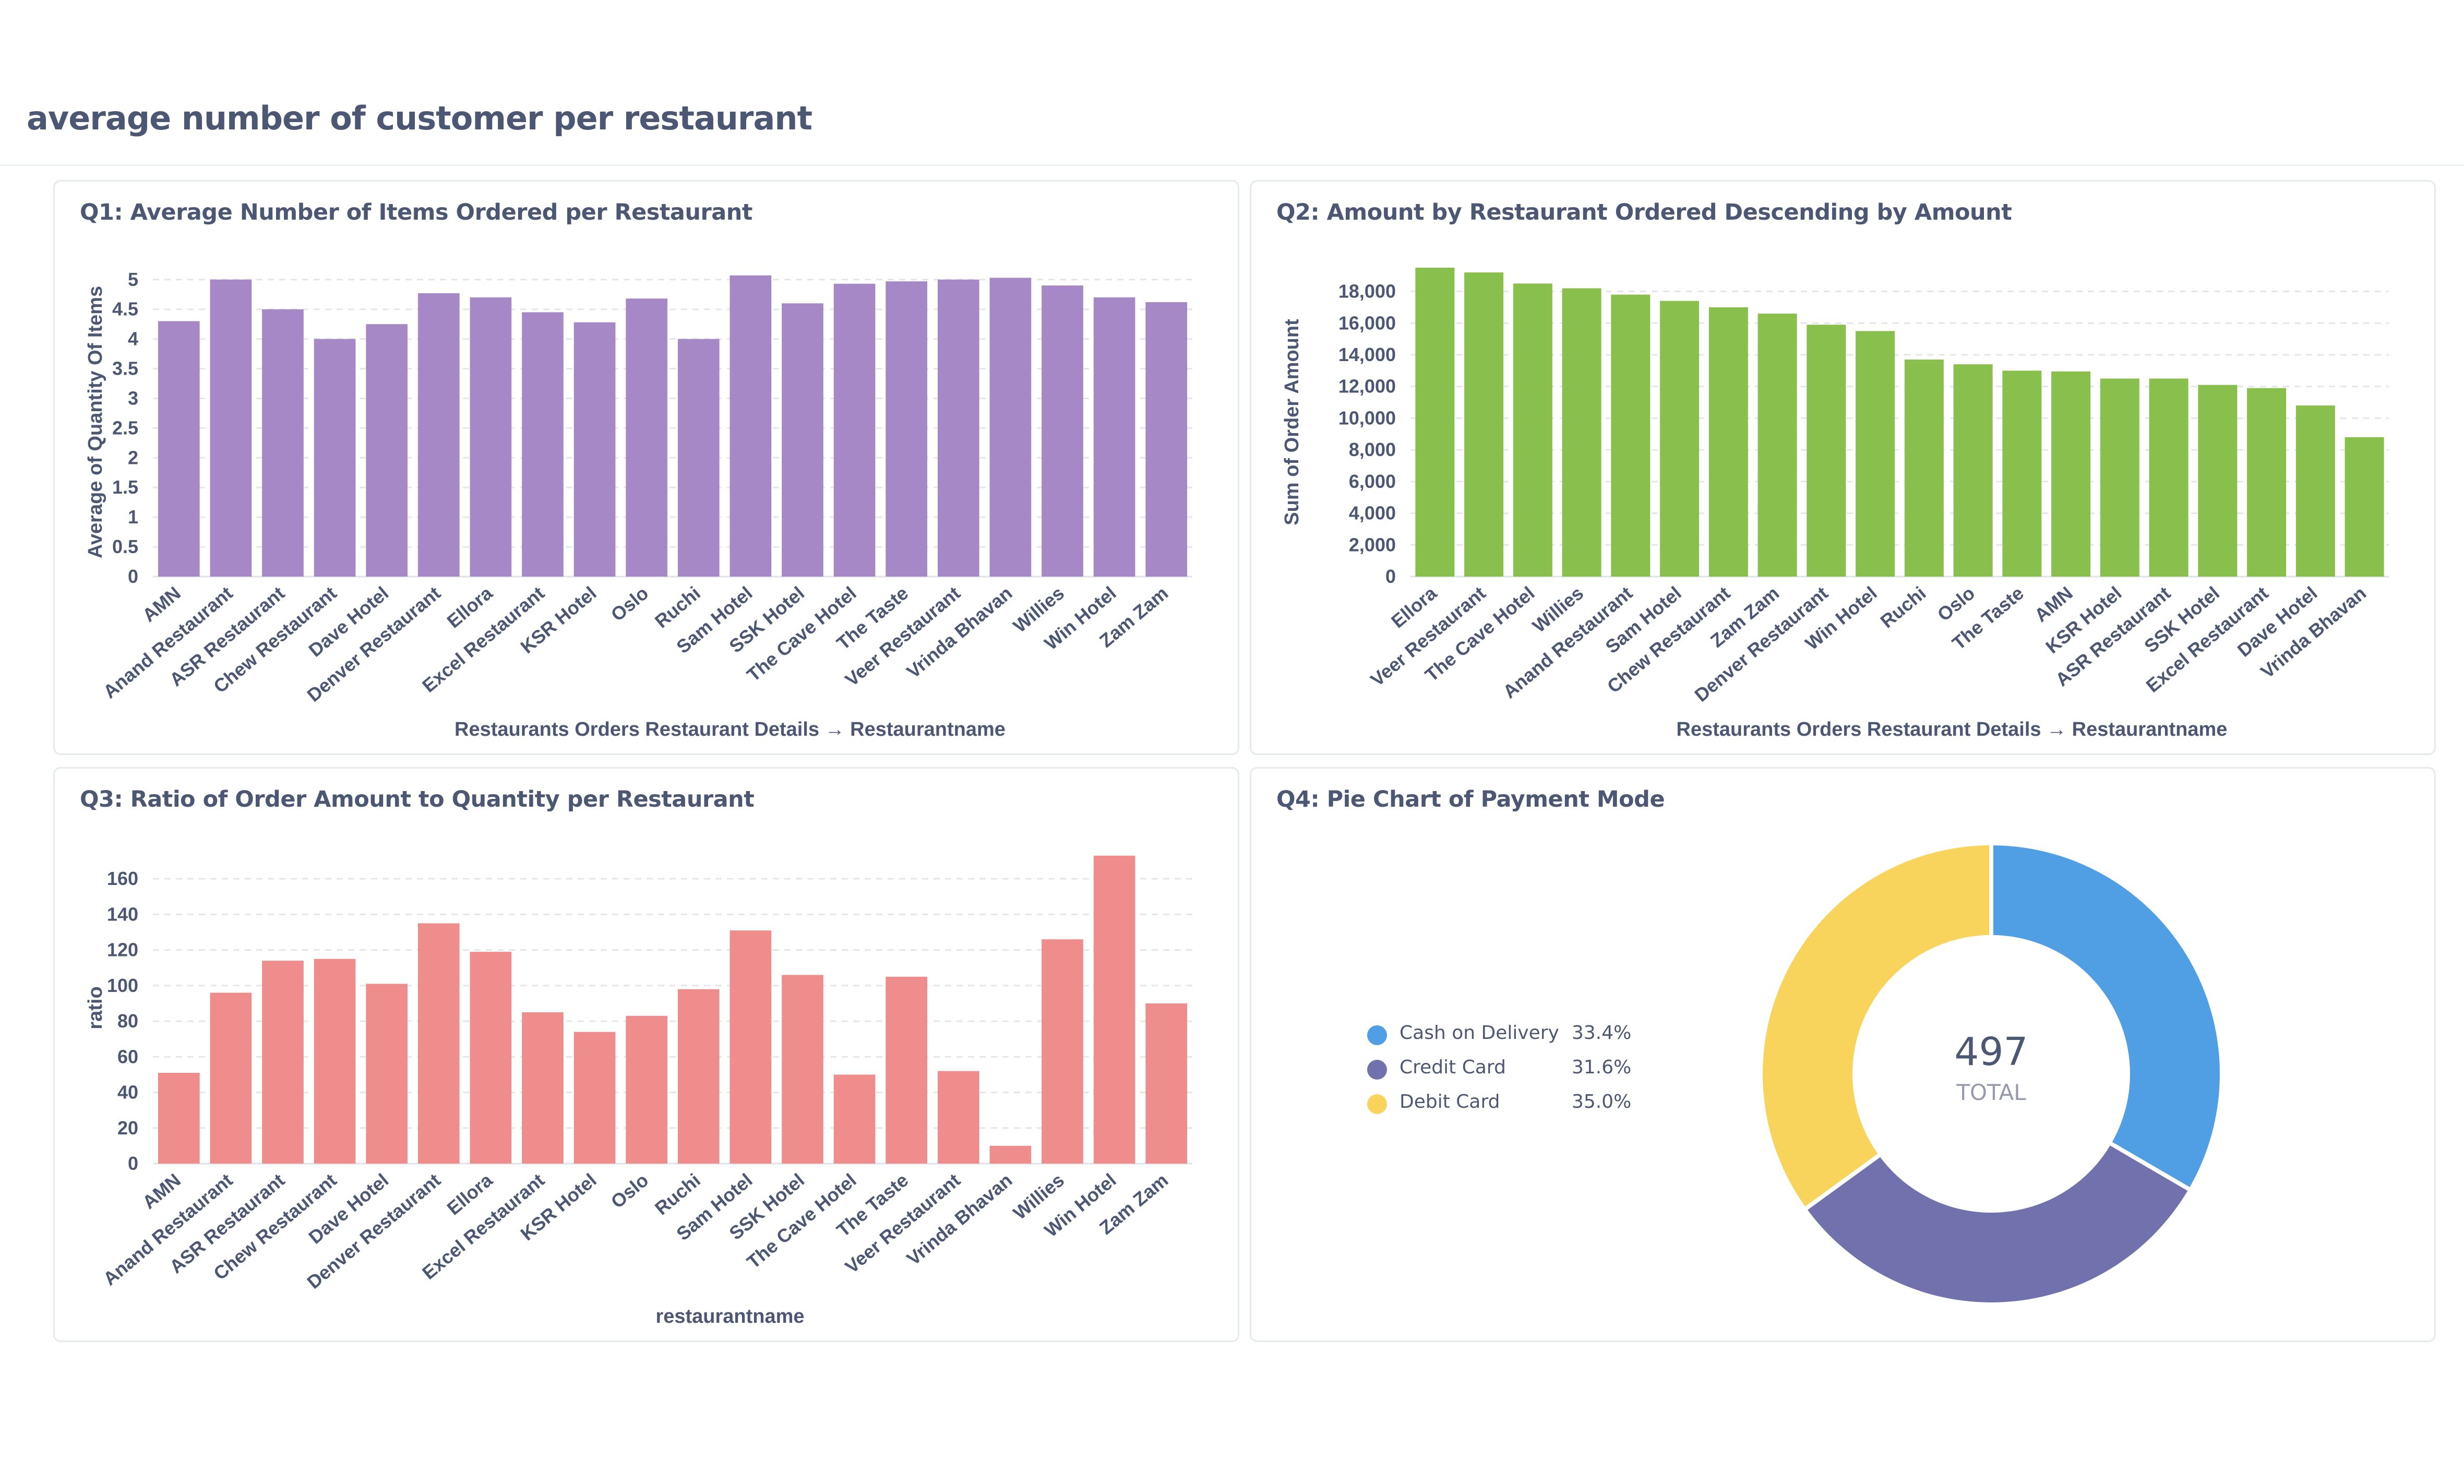 The height and width of the screenshot is (1484, 2464). I want to click on y-tick-label: 4, so click(133, 339).